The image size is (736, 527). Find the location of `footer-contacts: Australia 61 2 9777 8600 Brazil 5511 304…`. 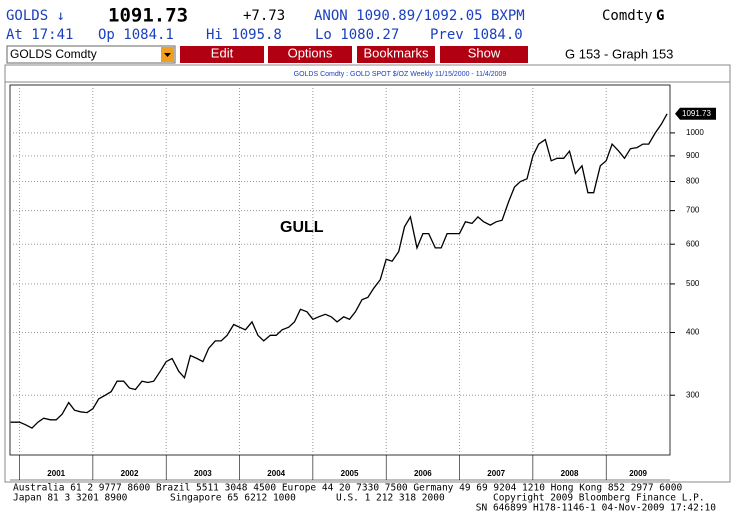

footer-contacts: Australia 61 2 9777 8600 Brazil 5511 304… is located at coordinates (347, 488).